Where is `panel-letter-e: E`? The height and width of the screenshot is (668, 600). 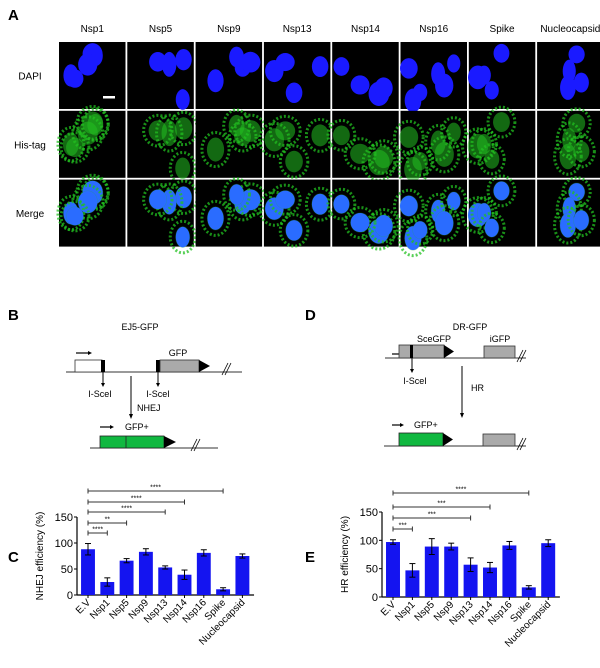
panel-letter-e: E is located at coordinates (310, 557).